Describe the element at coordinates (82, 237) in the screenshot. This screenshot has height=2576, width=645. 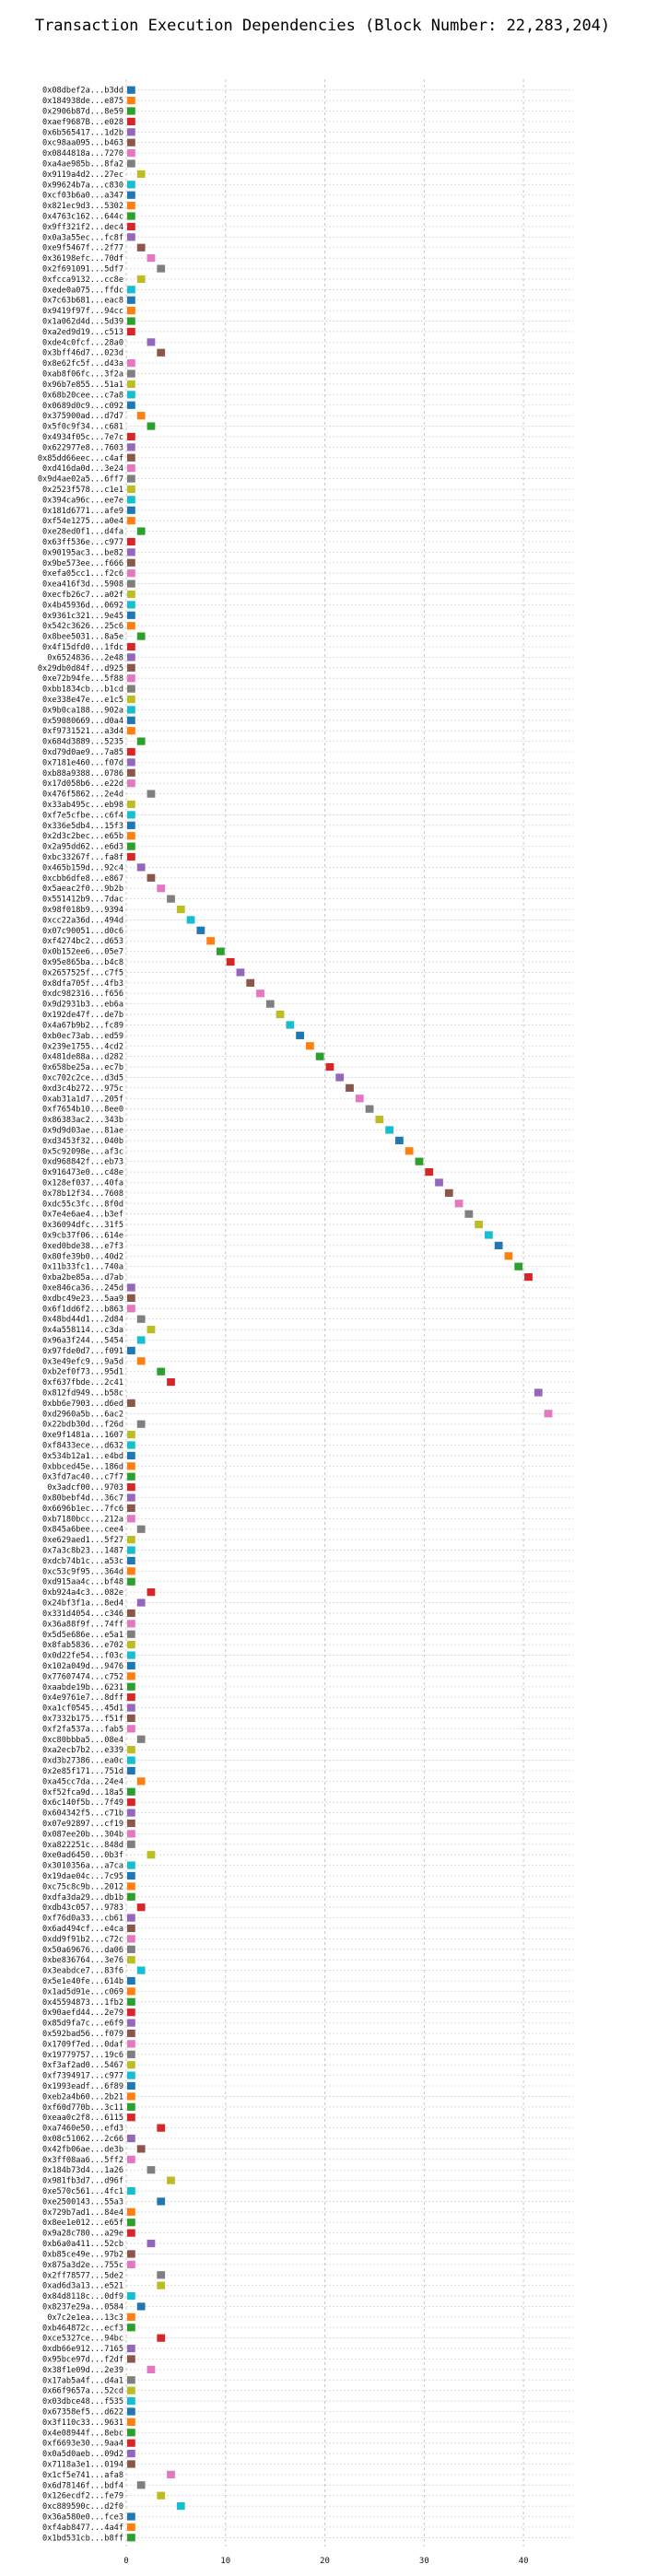
I see `tx-label: 0x0a3a55ec...fc8f` at that location.